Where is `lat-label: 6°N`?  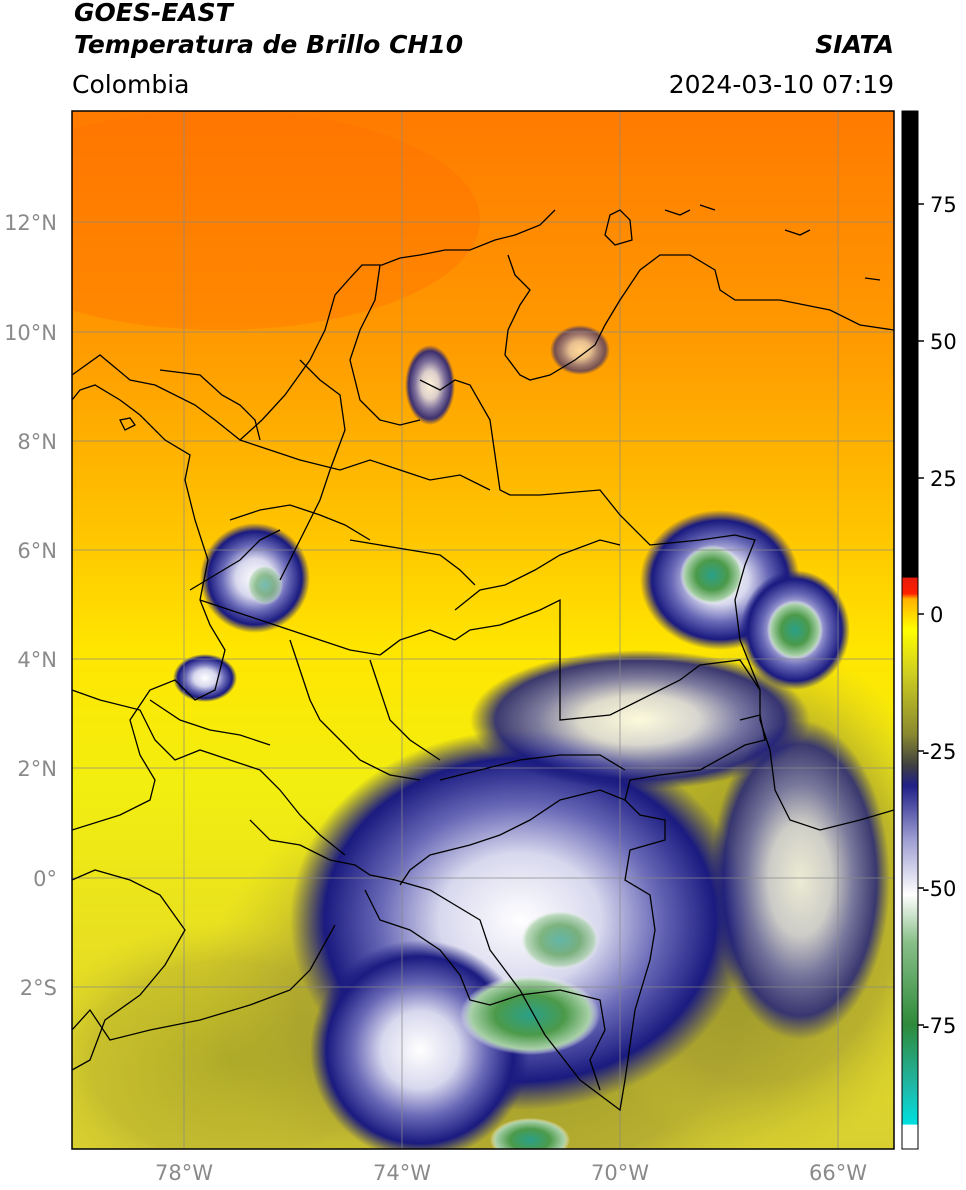 lat-label: 6°N is located at coordinates (37, 551).